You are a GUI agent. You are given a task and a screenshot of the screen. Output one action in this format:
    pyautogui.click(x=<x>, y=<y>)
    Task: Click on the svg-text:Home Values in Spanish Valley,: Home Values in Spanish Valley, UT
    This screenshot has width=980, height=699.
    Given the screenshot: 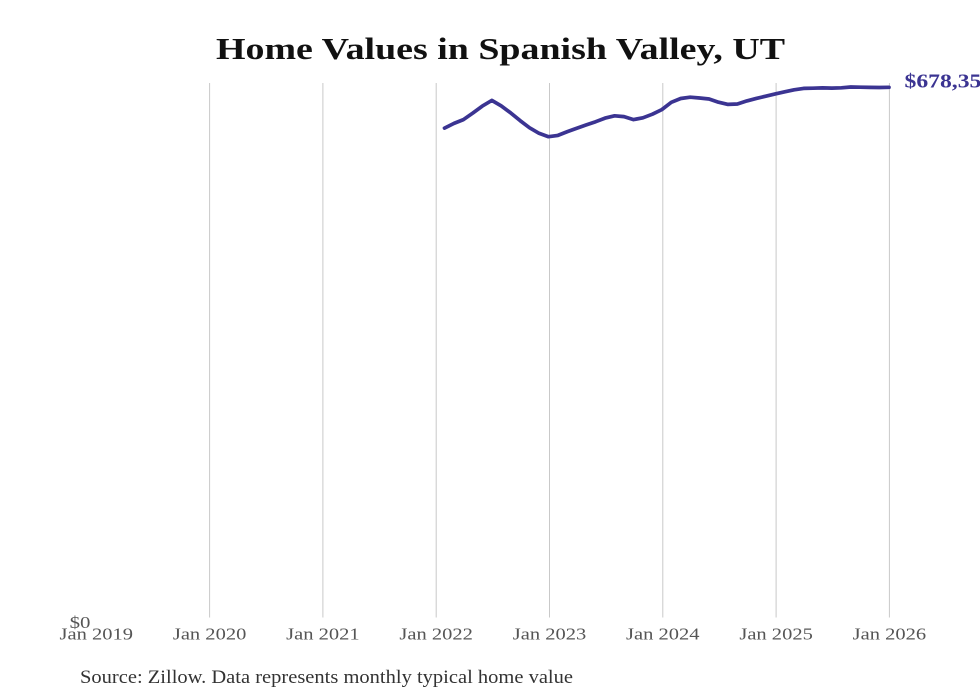 What is the action you would take?
    pyautogui.click(x=500, y=48)
    